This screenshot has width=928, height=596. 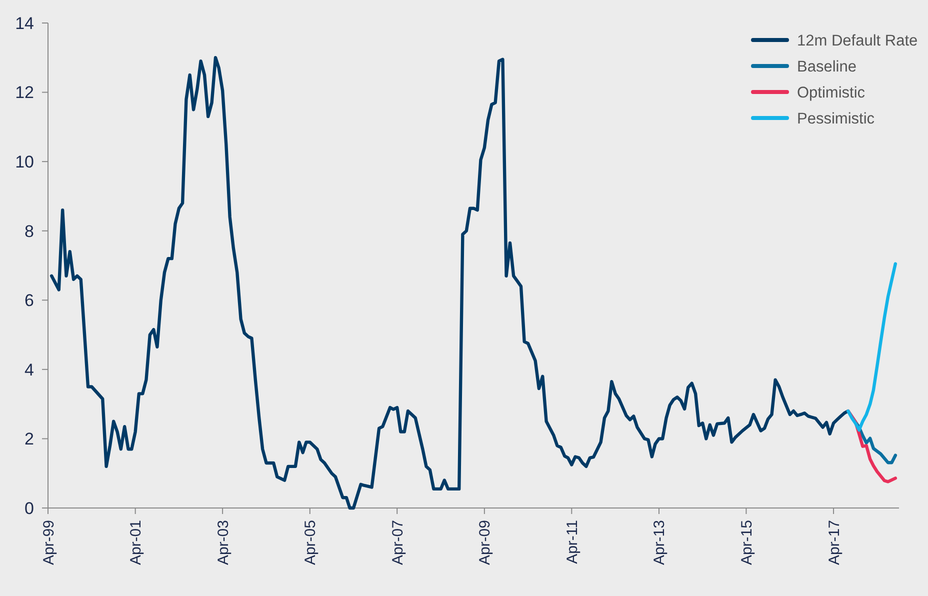 I want to click on x-tick-label: Apr-07, so click(x=397, y=543).